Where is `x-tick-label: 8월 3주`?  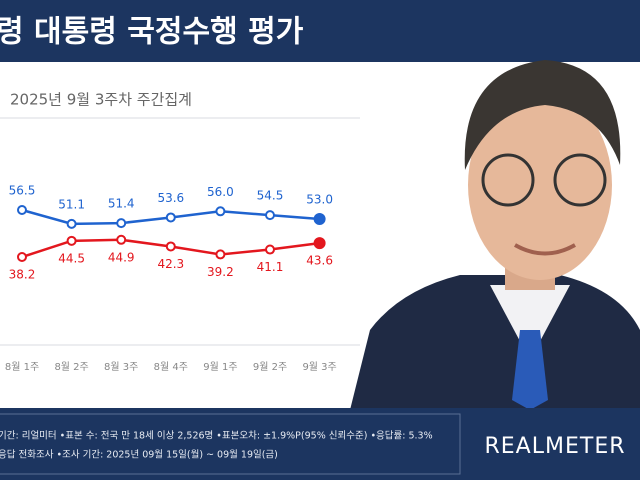 x-tick-label: 8월 3주 is located at coordinates (121, 367).